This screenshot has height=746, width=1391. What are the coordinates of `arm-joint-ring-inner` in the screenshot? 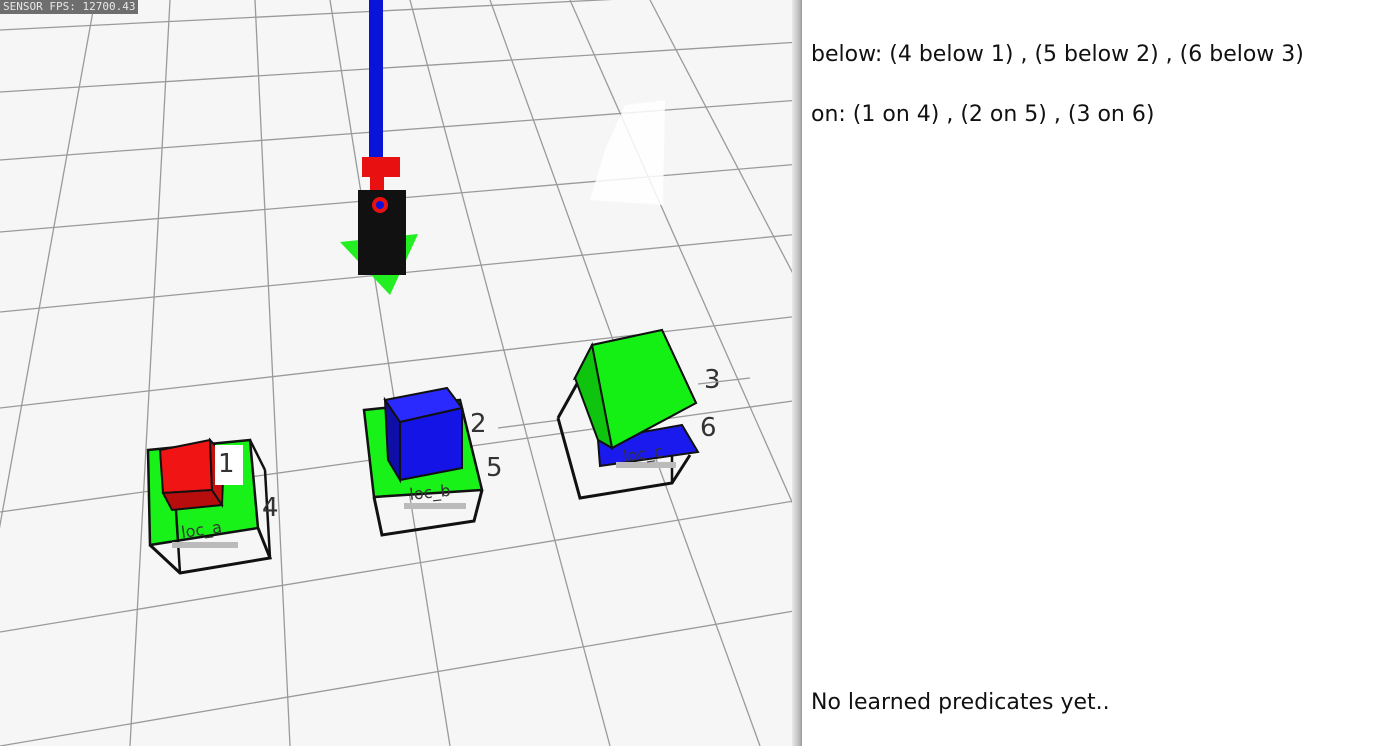 It's located at (380, 205).